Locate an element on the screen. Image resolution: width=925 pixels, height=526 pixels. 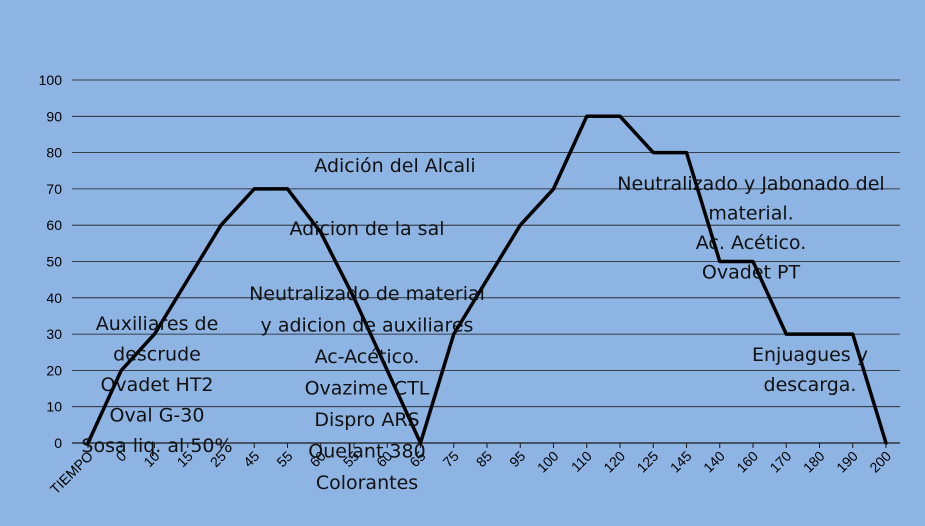
x-tick-label: 45 is located at coordinates (251, 459).